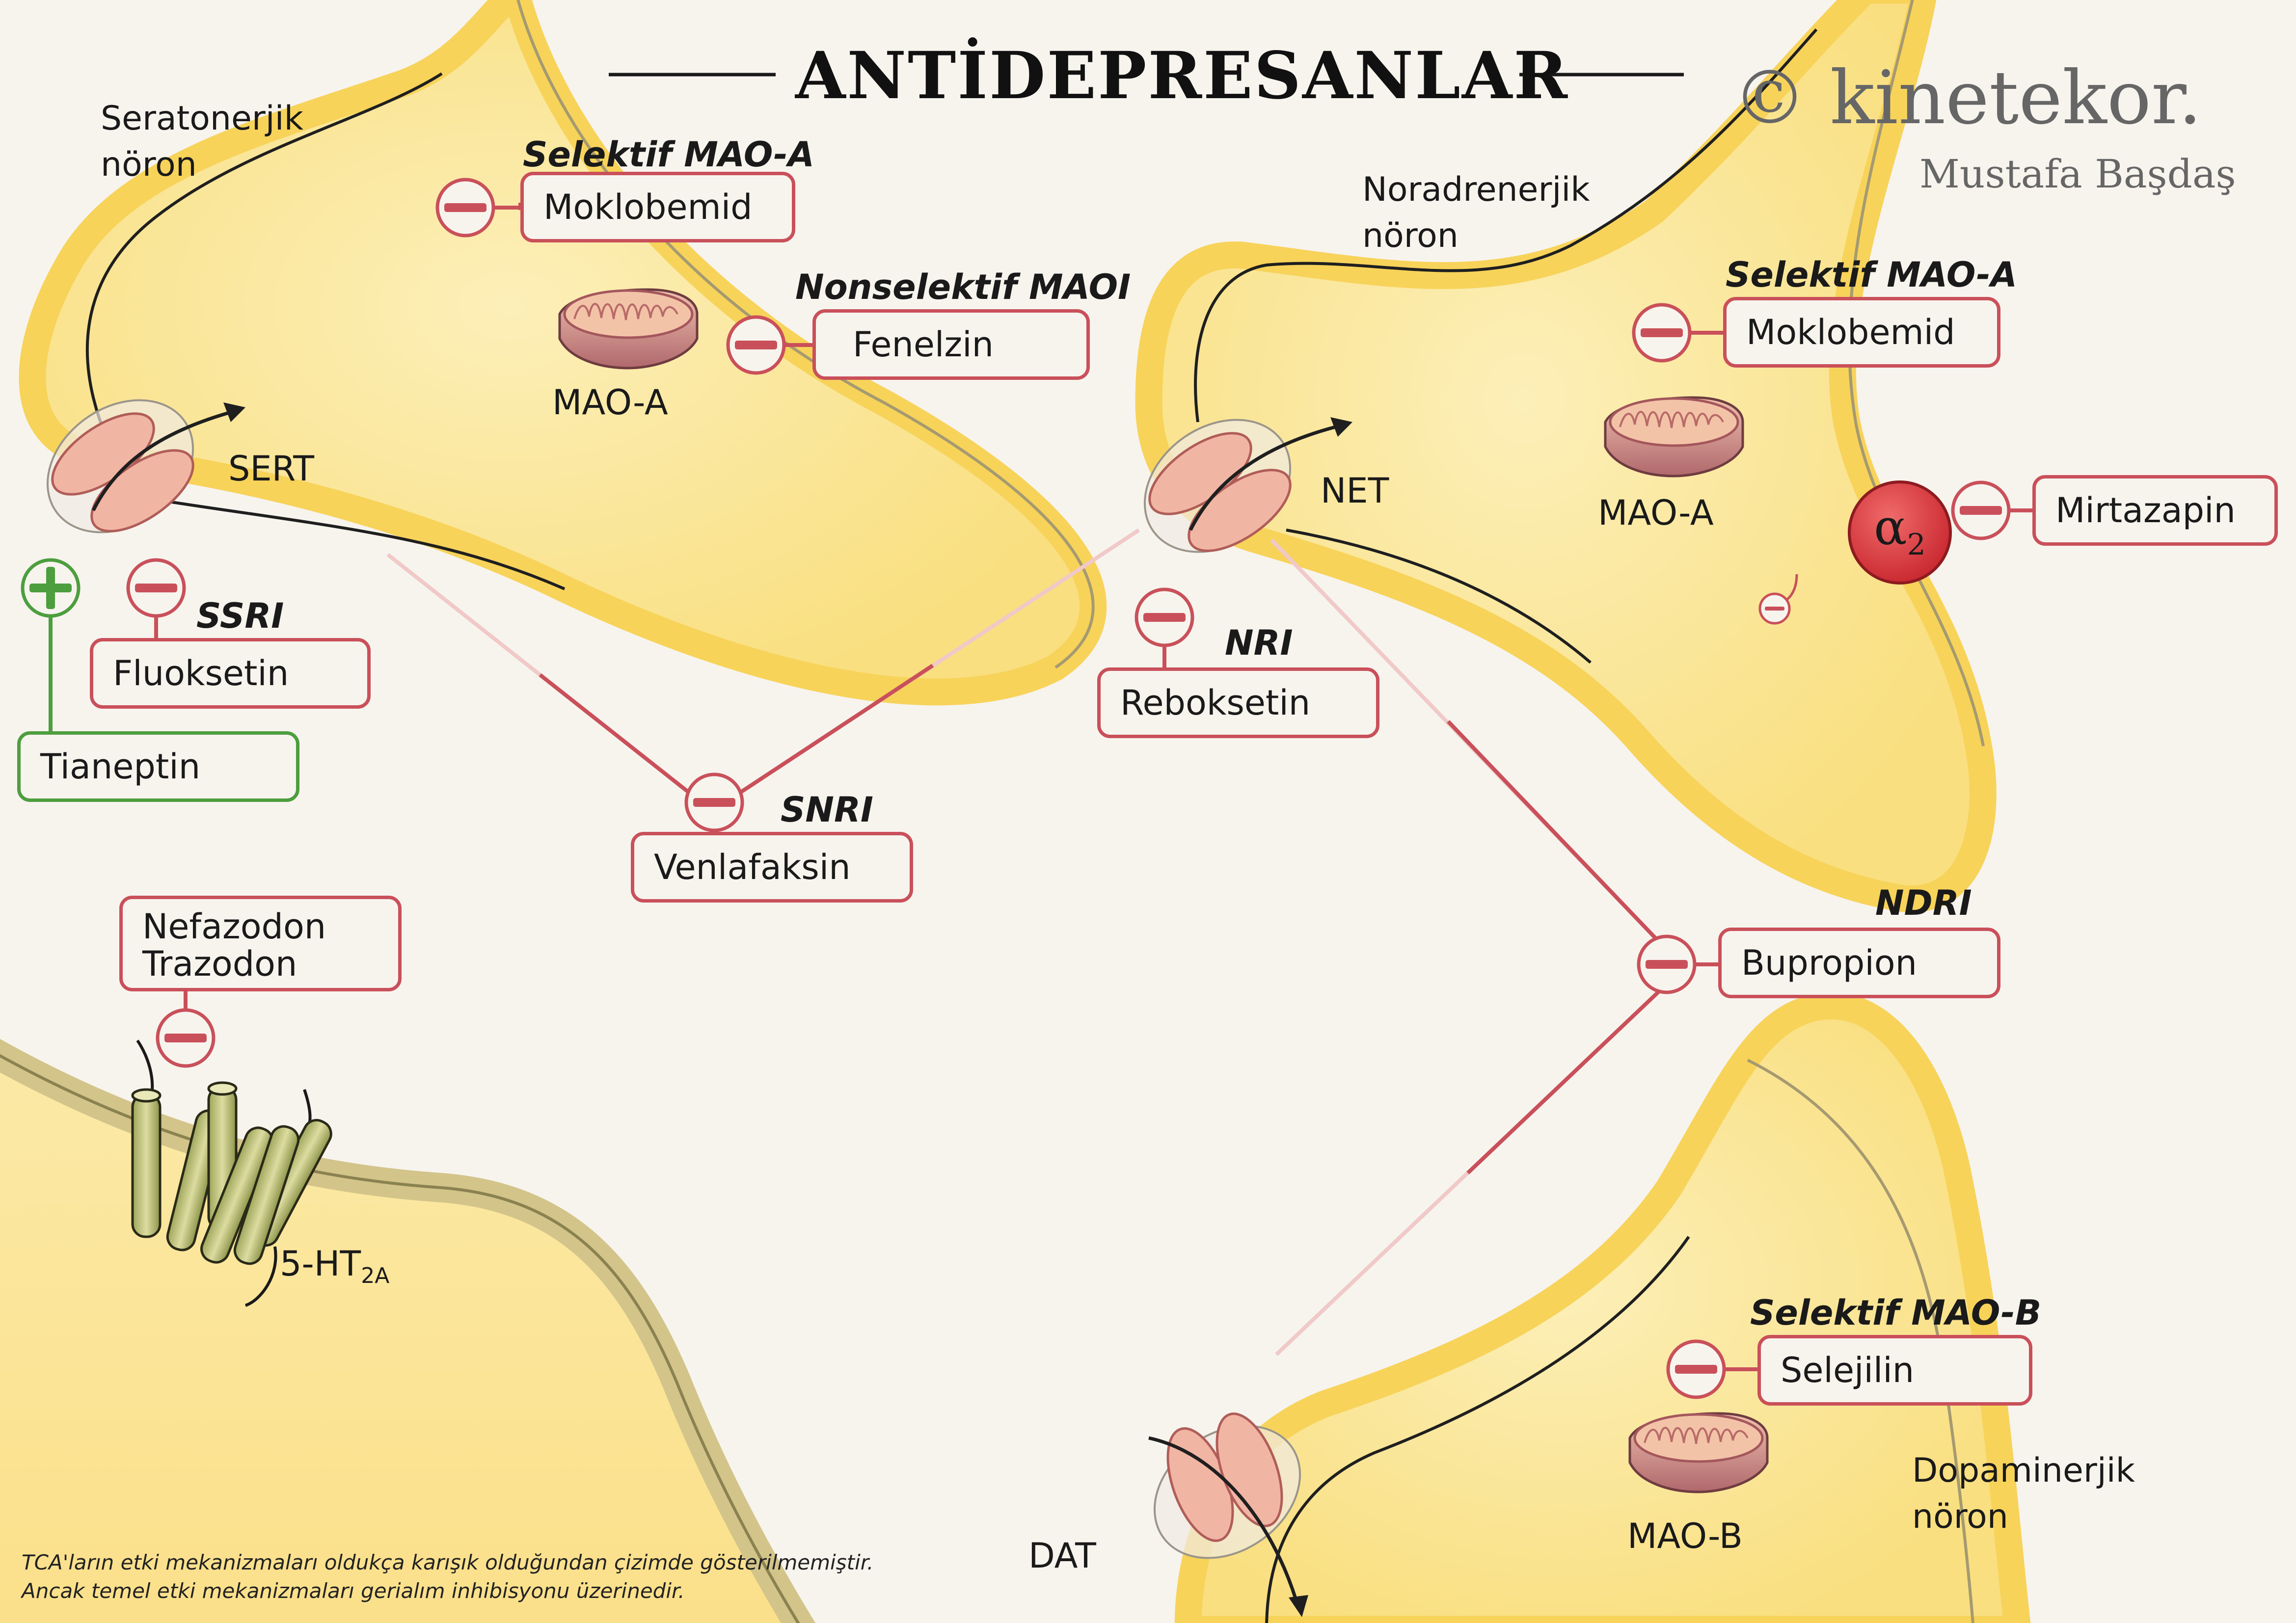  I want to click on brand-name: © kinetekor., so click(1967, 98).